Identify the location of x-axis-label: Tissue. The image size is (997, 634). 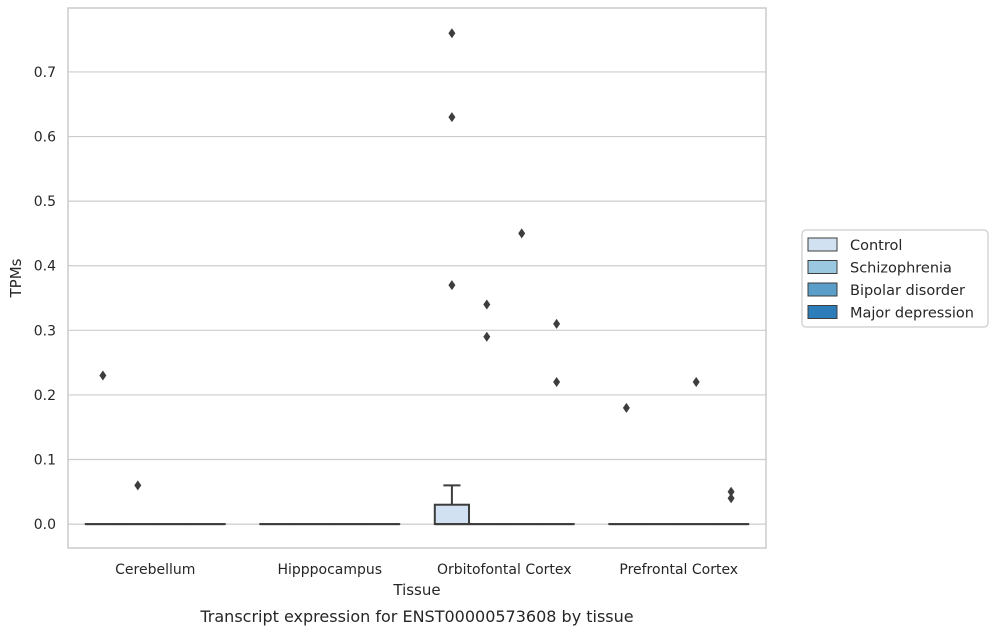
(416, 590).